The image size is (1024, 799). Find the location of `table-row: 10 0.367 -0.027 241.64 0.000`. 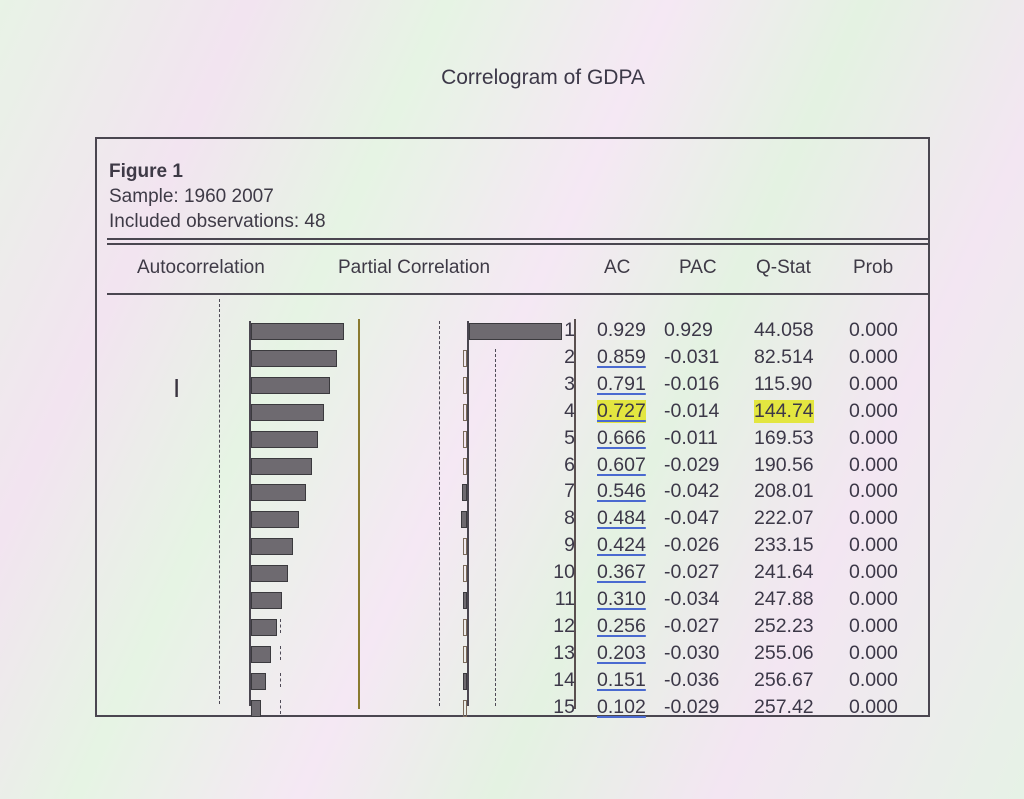

table-row: 10 0.367 -0.027 241.64 0.000 is located at coordinates (514, 574).